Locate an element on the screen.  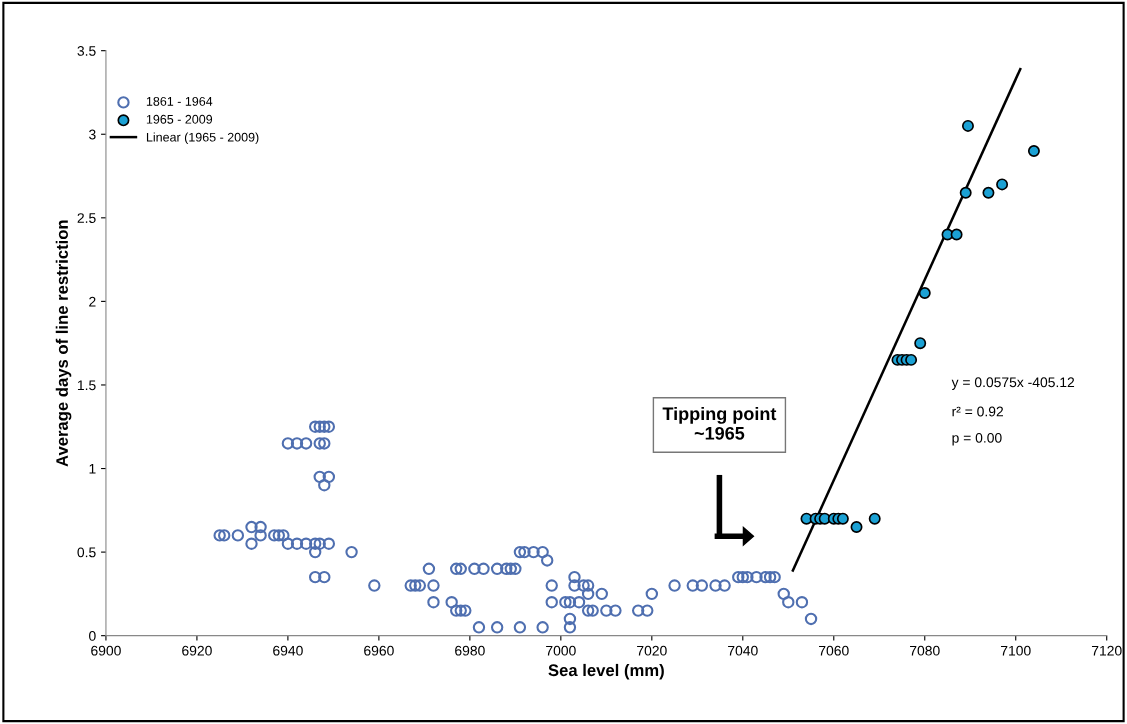
x-tick-label: 6960 is located at coordinates (379, 650).